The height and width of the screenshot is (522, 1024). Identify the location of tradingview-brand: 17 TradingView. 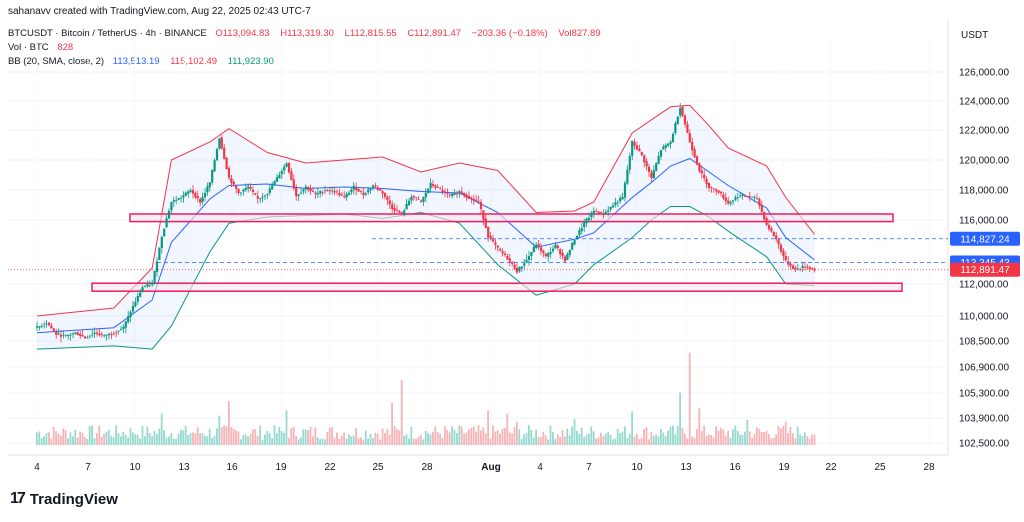
(64, 499).